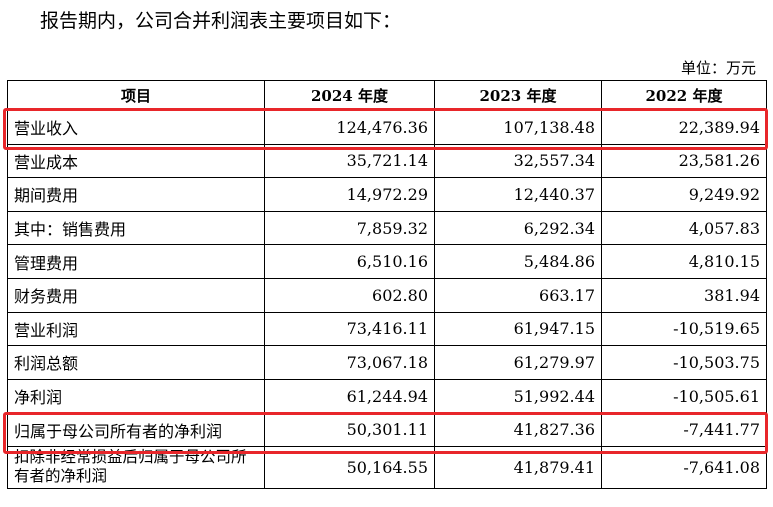 This screenshot has width=773, height=507. I want to click on row-label: 营业收入, so click(136, 127).